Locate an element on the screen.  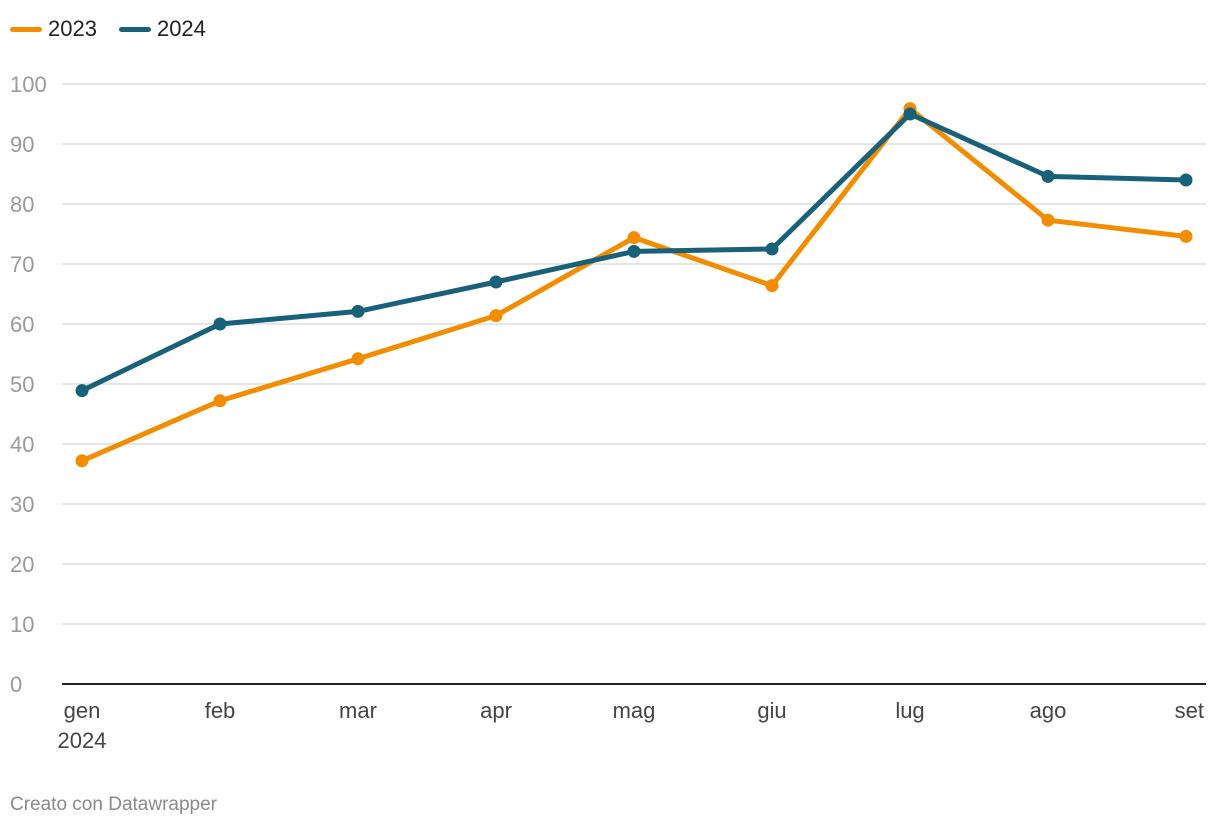
legend-swatch-2023 is located at coordinates (26, 29).